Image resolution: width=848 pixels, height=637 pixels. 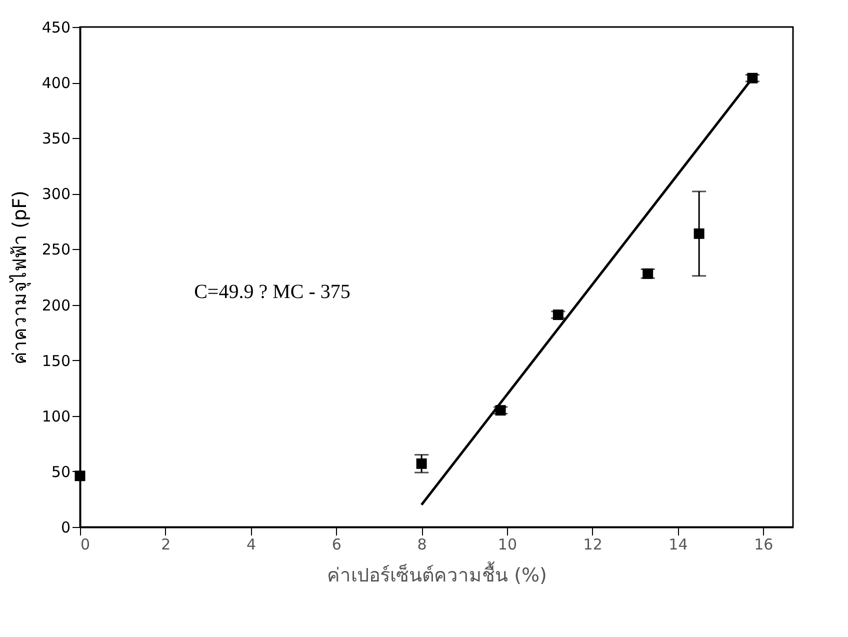 What do you see at coordinates (56, 194) in the screenshot?
I see `y-tick-label: 300` at bounding box center [56, 194].